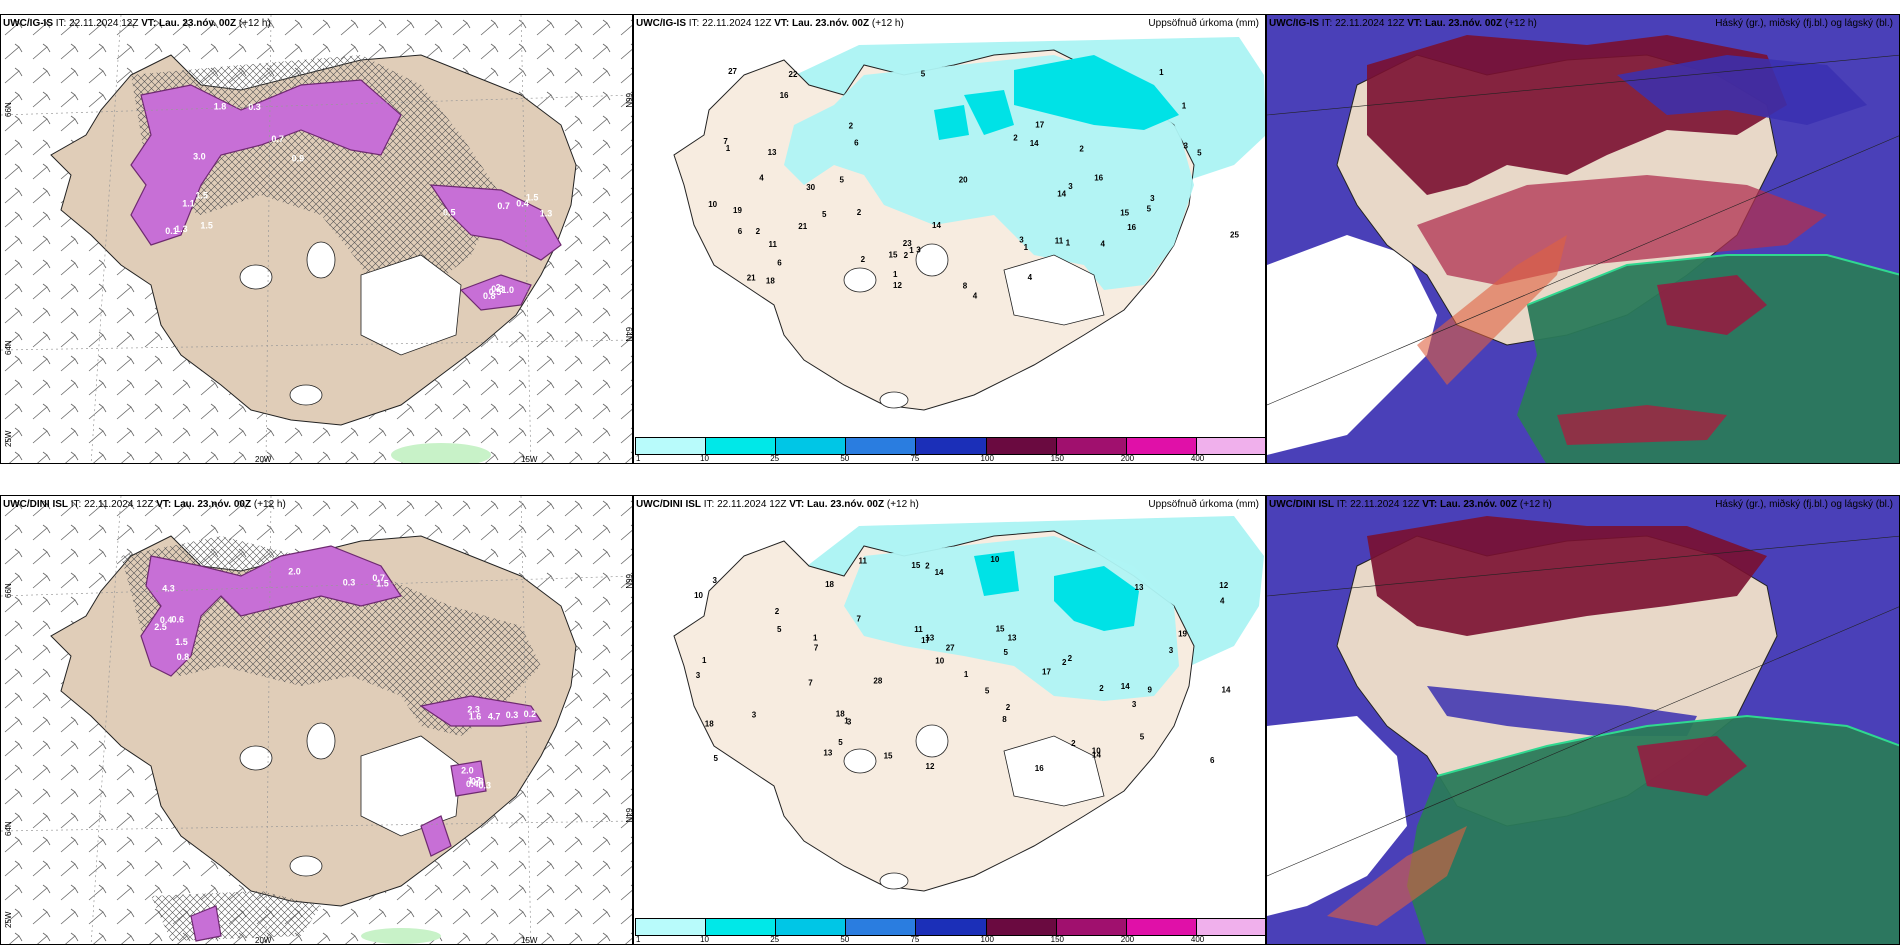 The image size is (1900, 950). I want to click on precip-amount-label: 6, so click(779, 262).